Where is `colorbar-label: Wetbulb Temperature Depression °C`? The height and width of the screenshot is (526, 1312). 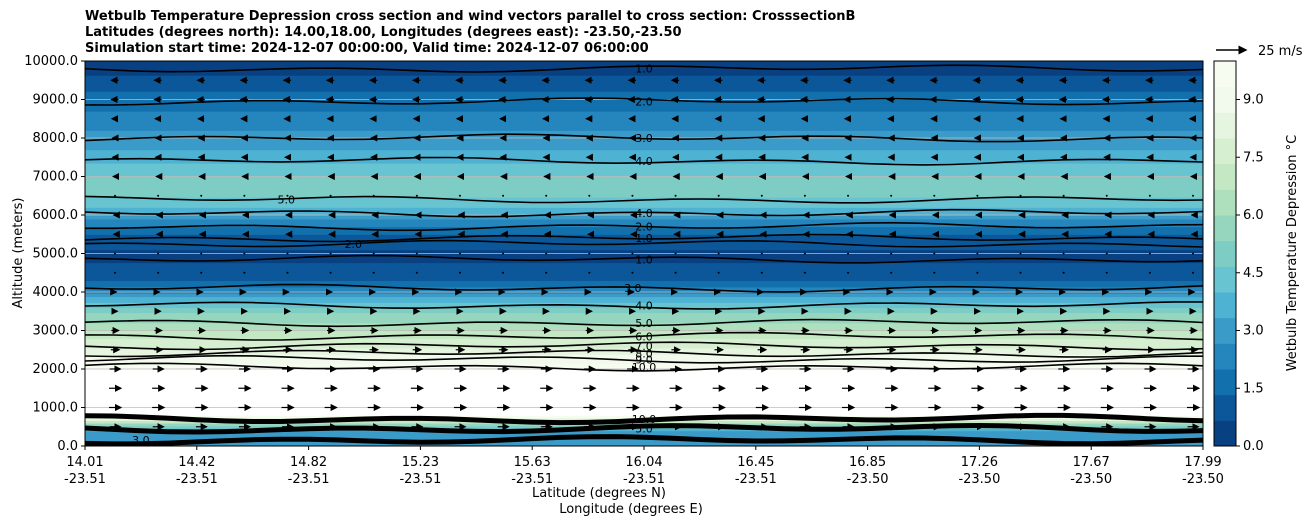
colorbar-label: Wetbulb Temperature Depression °C is located at coordinates (1292, 253).